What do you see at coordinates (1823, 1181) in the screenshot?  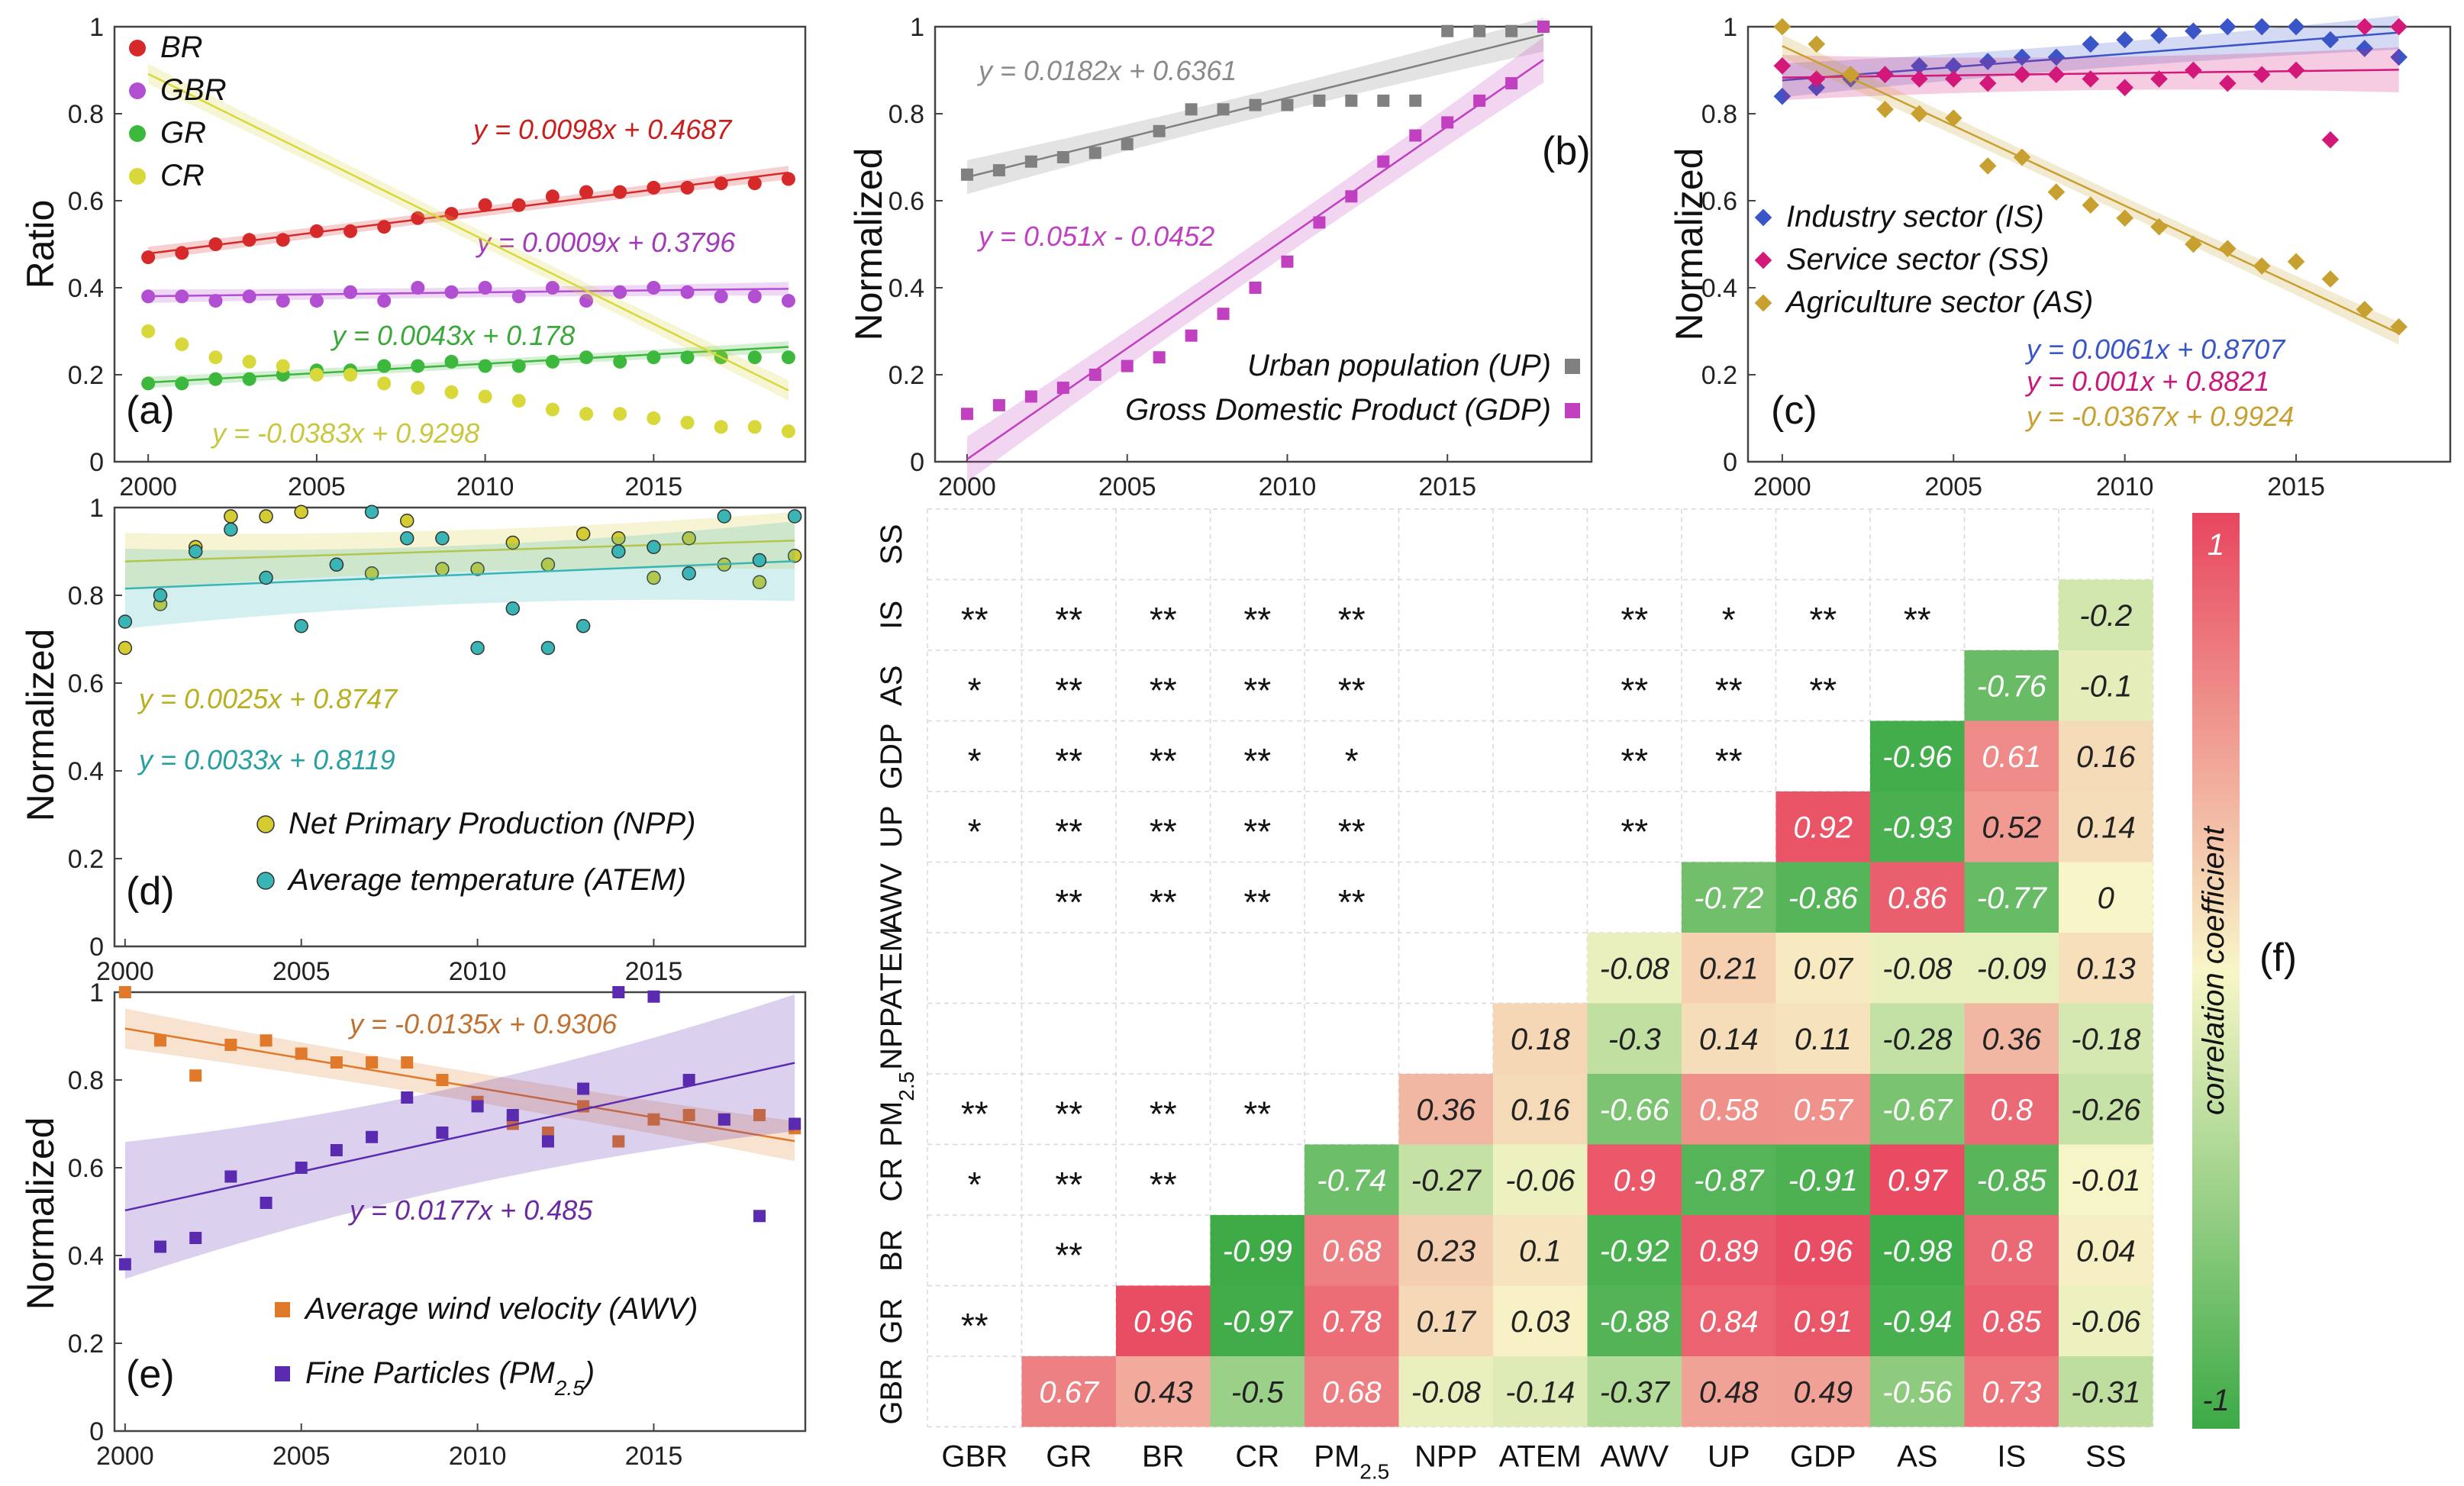 I see `cell-cr-gdp-value: -0.91` at bounding box center [1823, 1181].